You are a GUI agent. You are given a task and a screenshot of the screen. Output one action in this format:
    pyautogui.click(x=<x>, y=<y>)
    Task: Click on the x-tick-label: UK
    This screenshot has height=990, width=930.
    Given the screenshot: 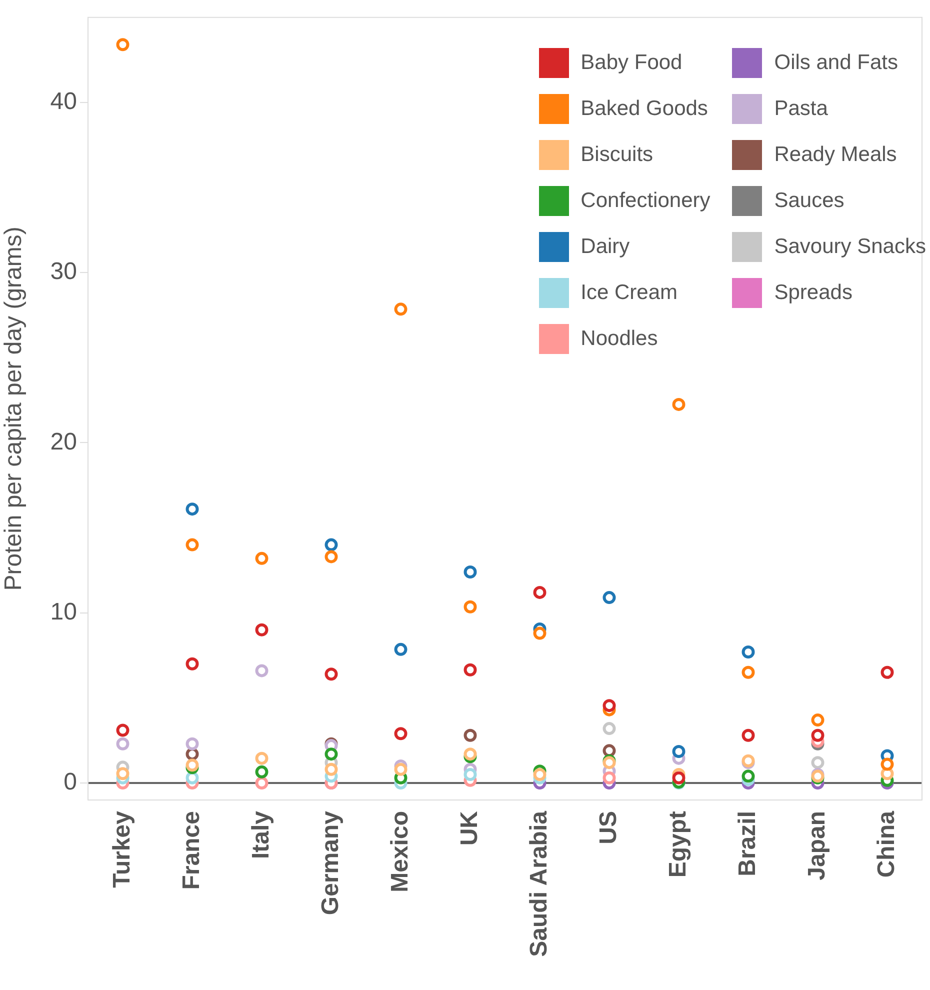 What is the action you would take?
    pyautogui.click(x=469, y=828)
    